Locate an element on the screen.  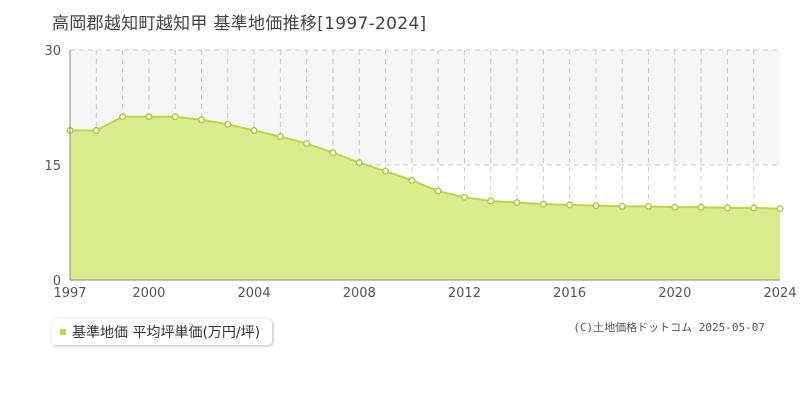
x-tick-label: 2008 is located at coordinates (359, 293).